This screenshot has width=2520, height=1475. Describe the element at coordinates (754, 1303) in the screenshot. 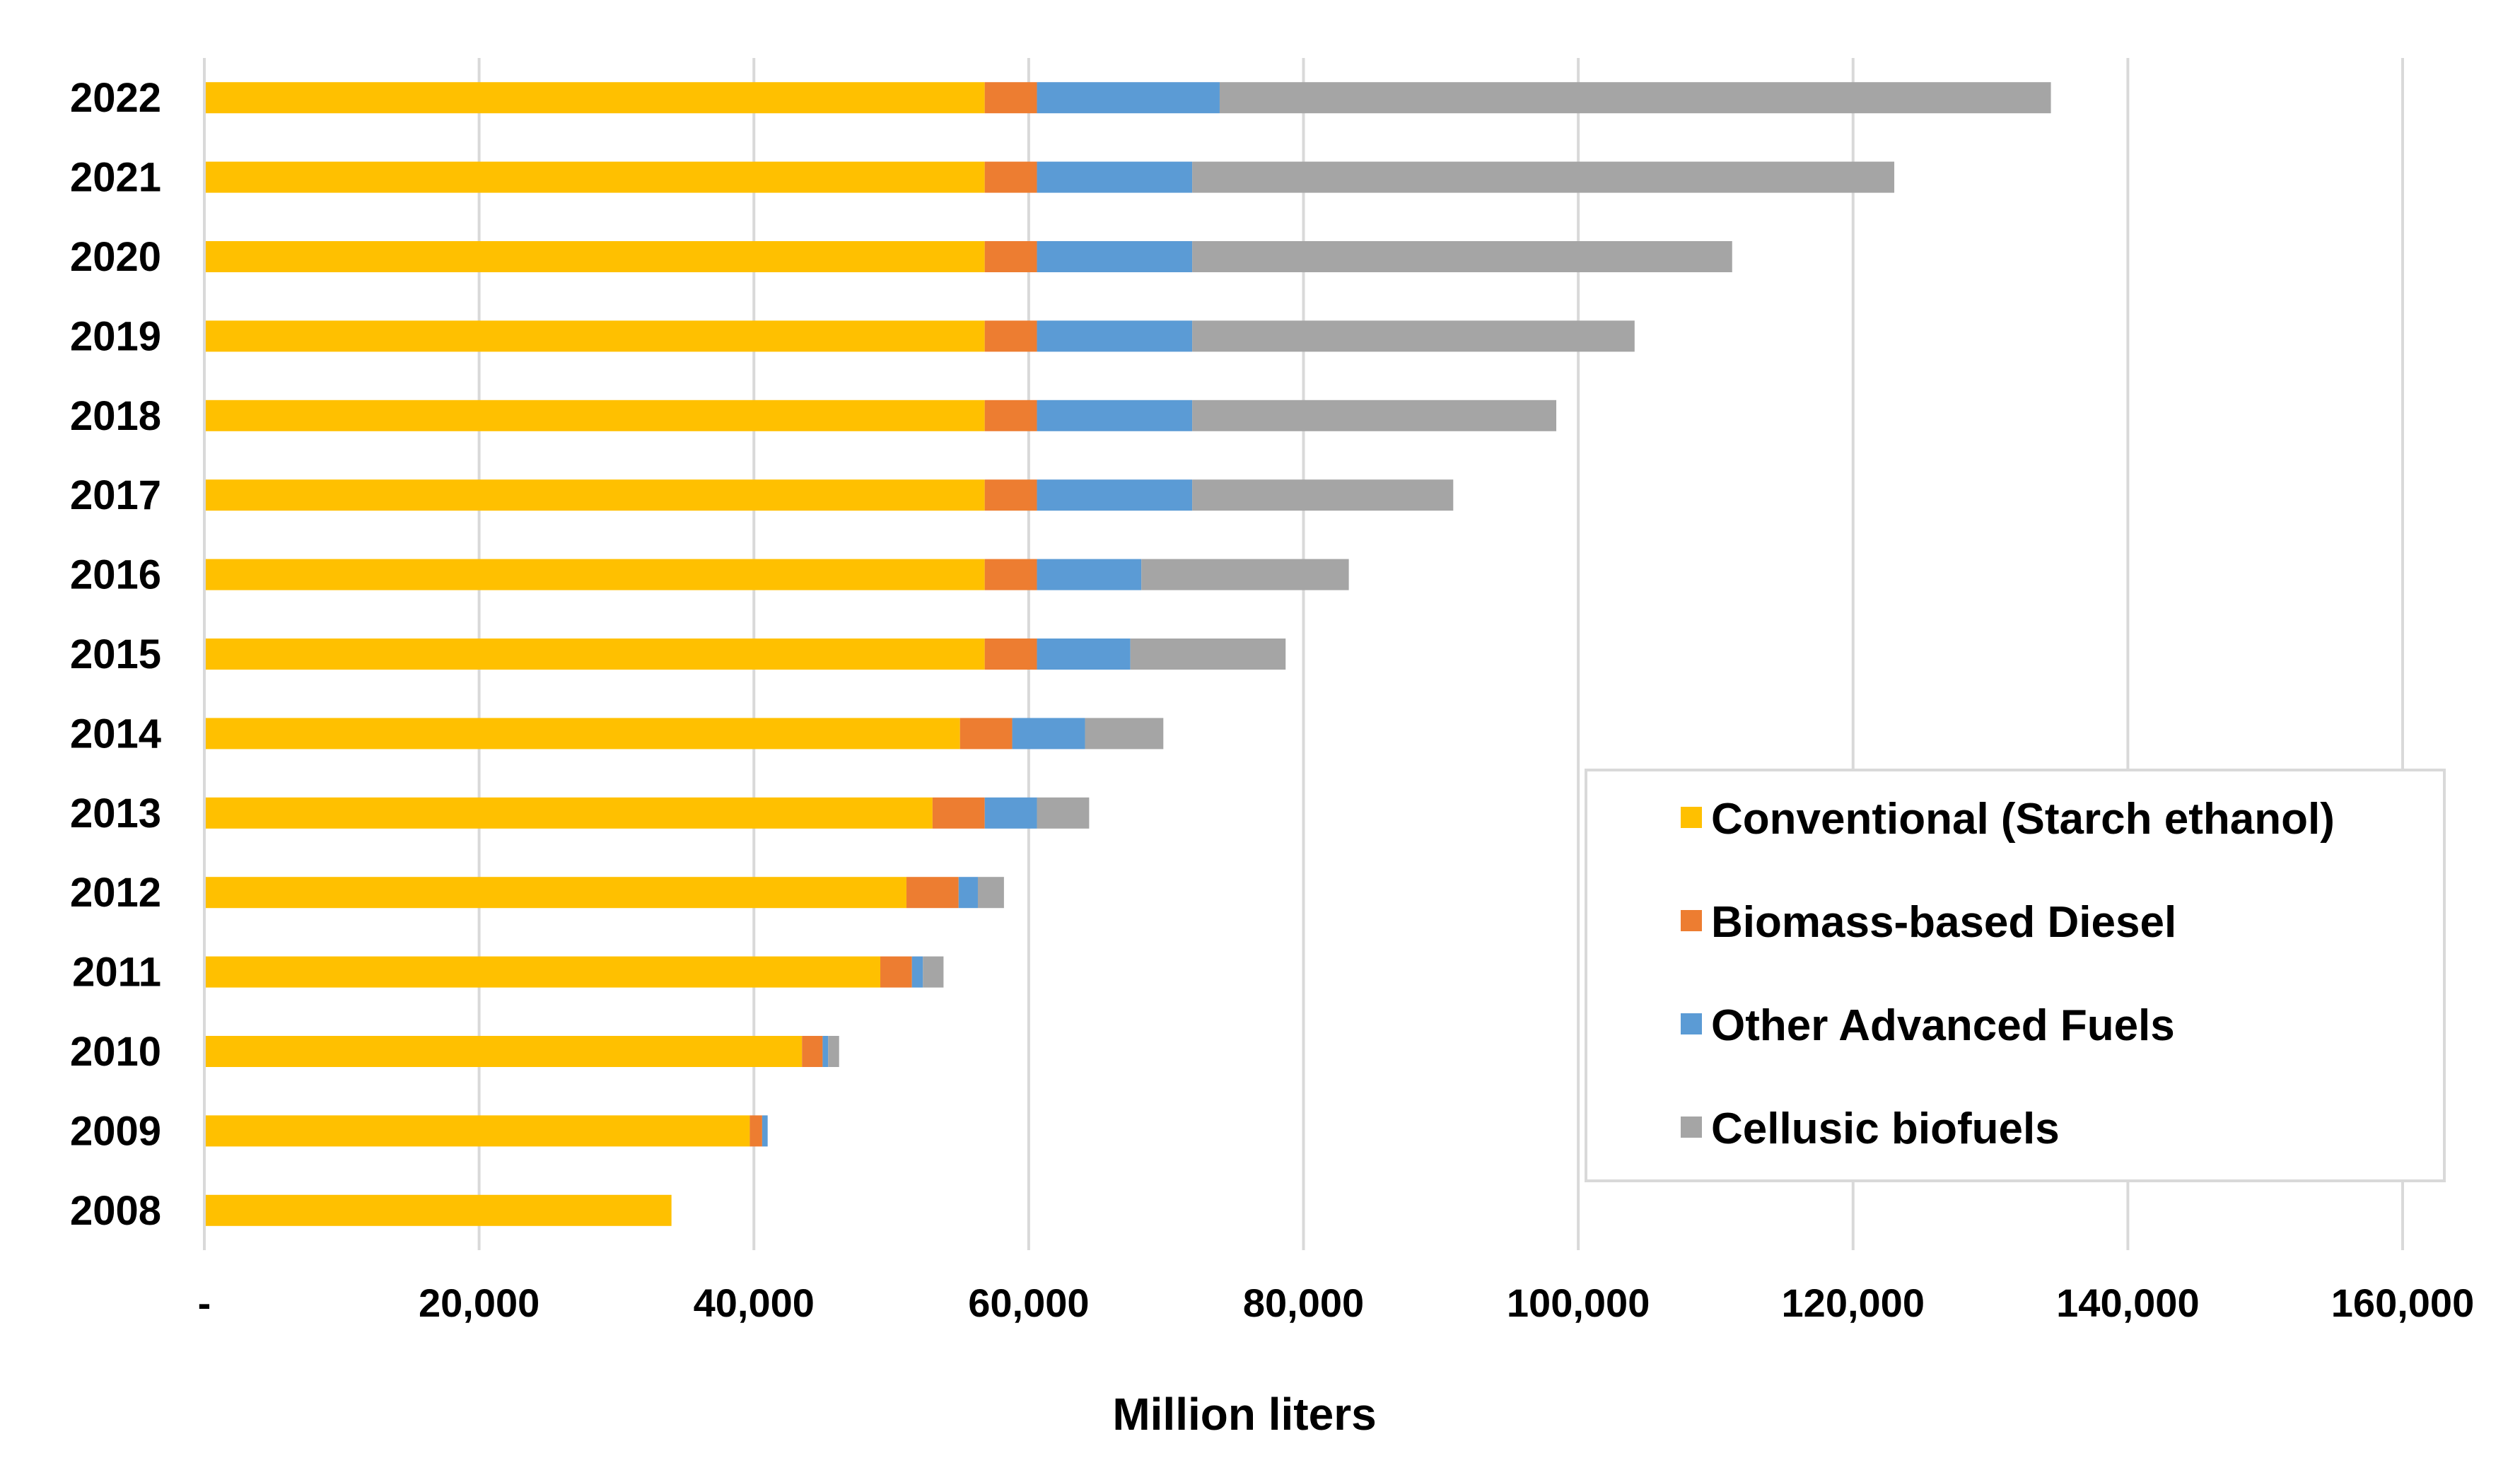

I see `x-tick-label-2: 40,000` at that location.